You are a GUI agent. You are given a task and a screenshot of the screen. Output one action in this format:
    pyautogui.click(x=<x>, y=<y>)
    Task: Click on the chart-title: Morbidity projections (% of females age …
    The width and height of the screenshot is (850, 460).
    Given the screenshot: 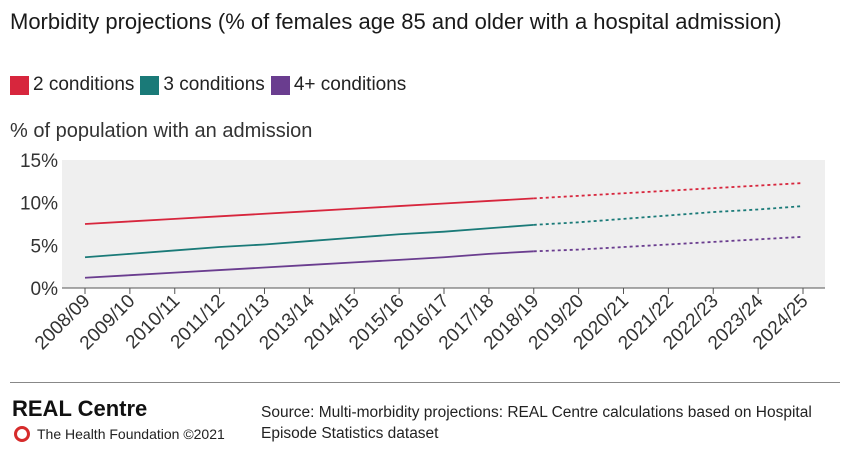 What is the action you would take?
    pyautogui.click(x=396, y=21)
    